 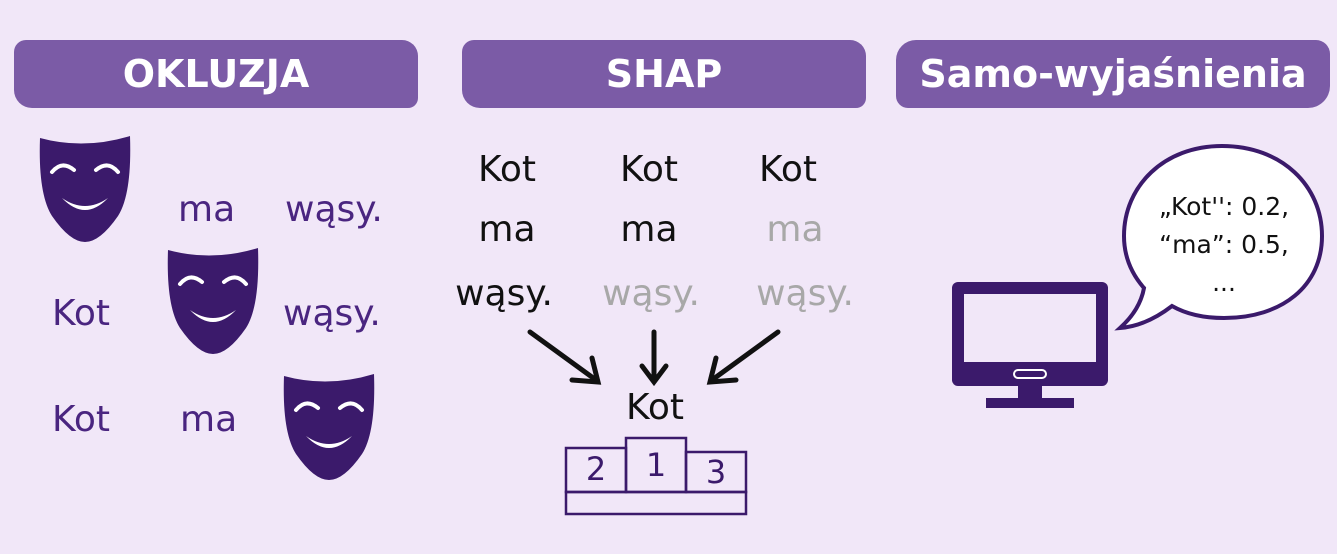 I want to click on bubble-line: “ma”: 0.5,, so click(x=1224, y=244).